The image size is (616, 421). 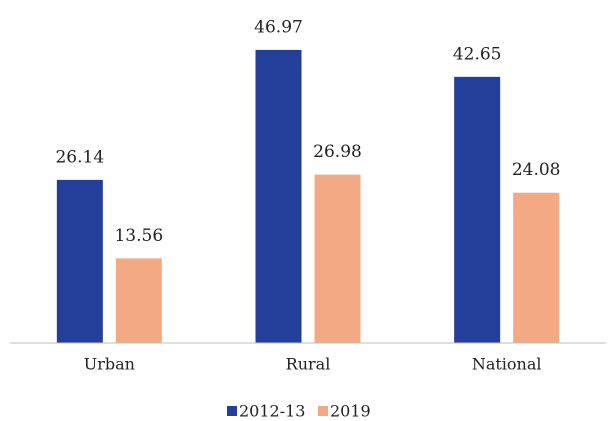 What do you see at coordinates (109, 364) in the screenshot?
I see `x-tick-label: Urban` at bounding box center [109, 364].